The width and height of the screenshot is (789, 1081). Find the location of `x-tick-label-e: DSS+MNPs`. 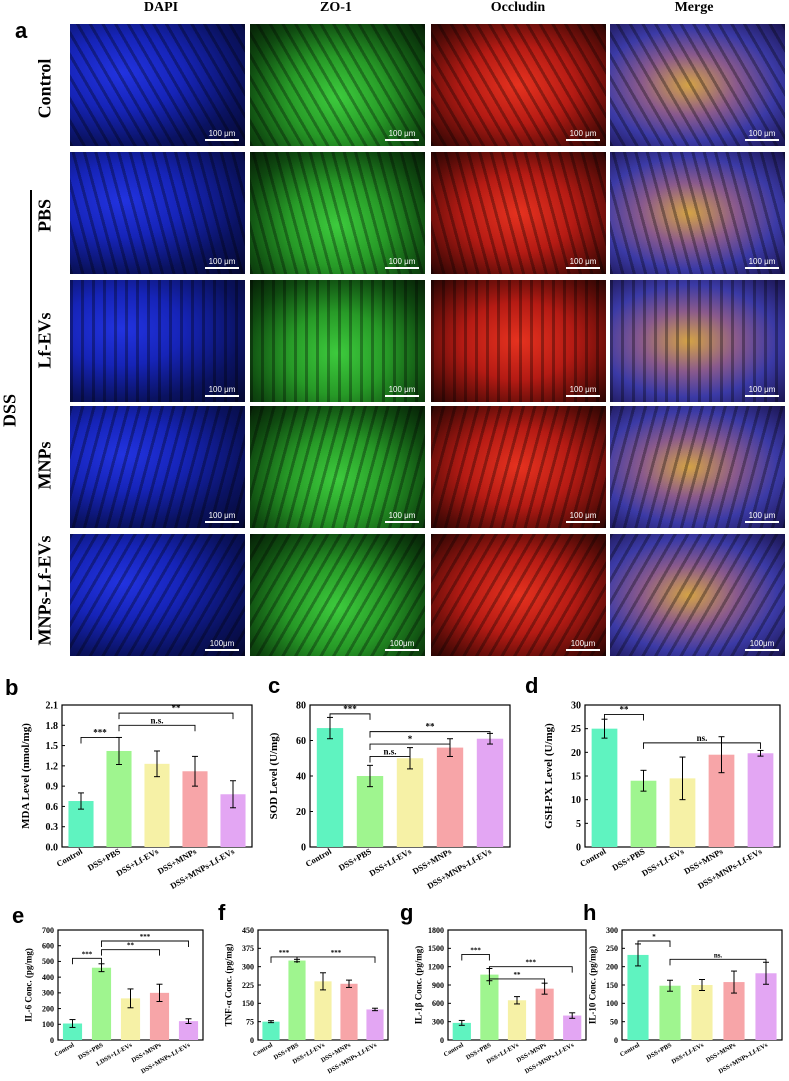

x-tick-label-e: DSS+MNPs is located at coordinates (146, 1052).